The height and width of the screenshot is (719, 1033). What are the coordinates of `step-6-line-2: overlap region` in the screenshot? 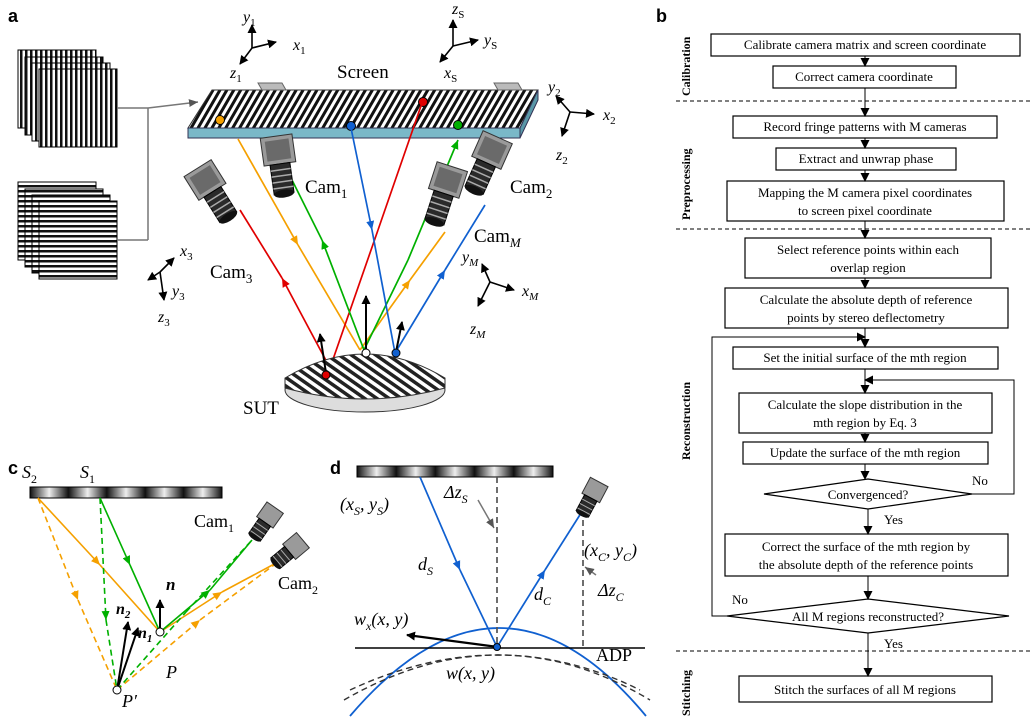 It's located at (868, 267).